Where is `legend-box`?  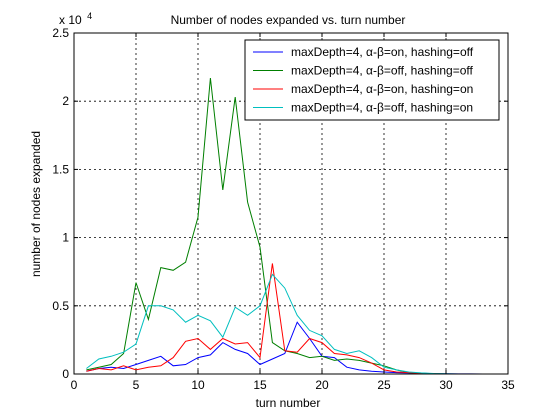 legend-box is located at coordinates (372, 80).